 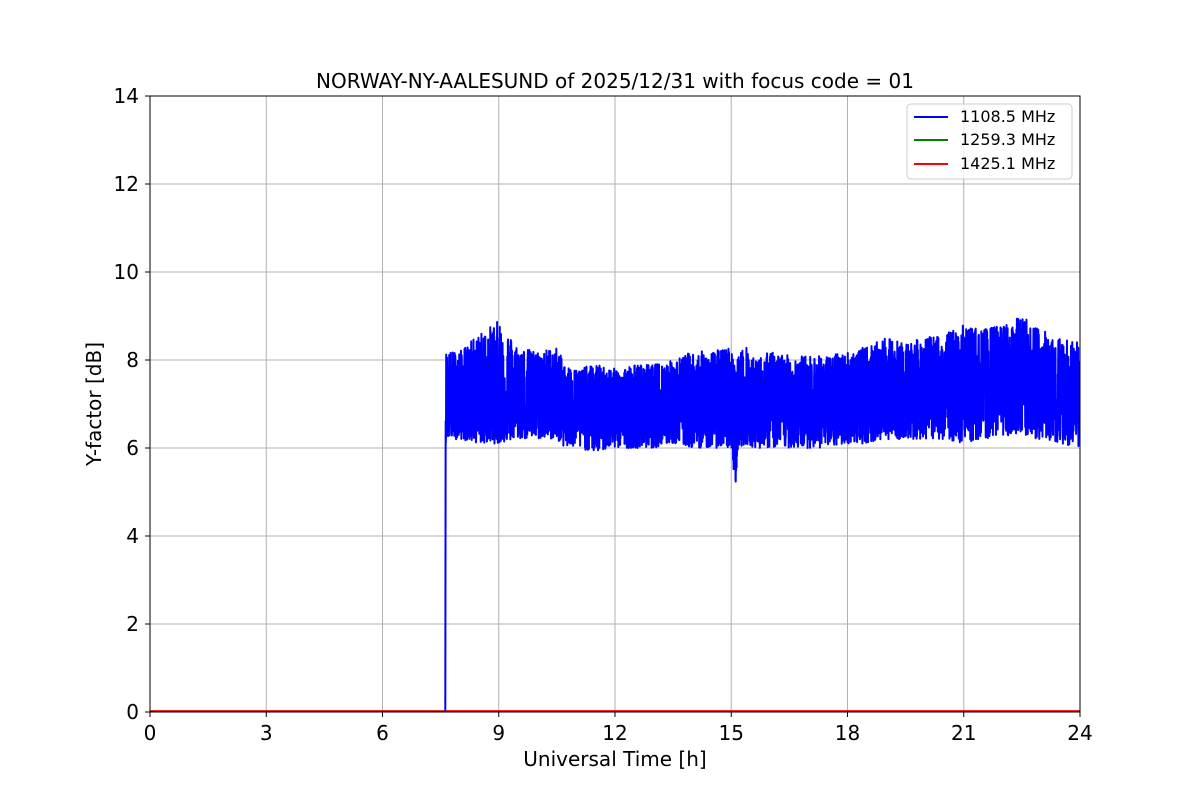 I want to click on x-tick-label: 6, so click(x=382, y=733).